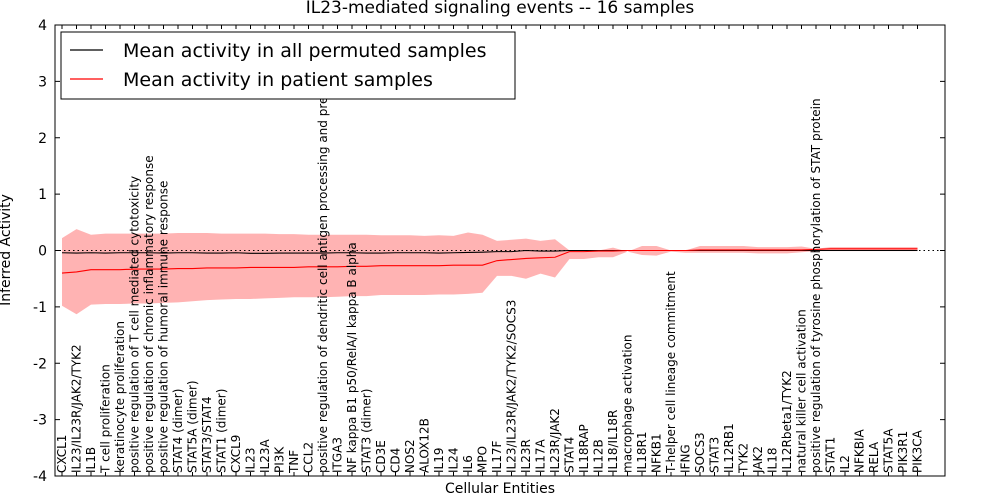 Image resolution: width=1000 pixels, height=500 pixels. I want to click on legend-label-permuted: Mean activity in all permuted samples, so click(304, 51).